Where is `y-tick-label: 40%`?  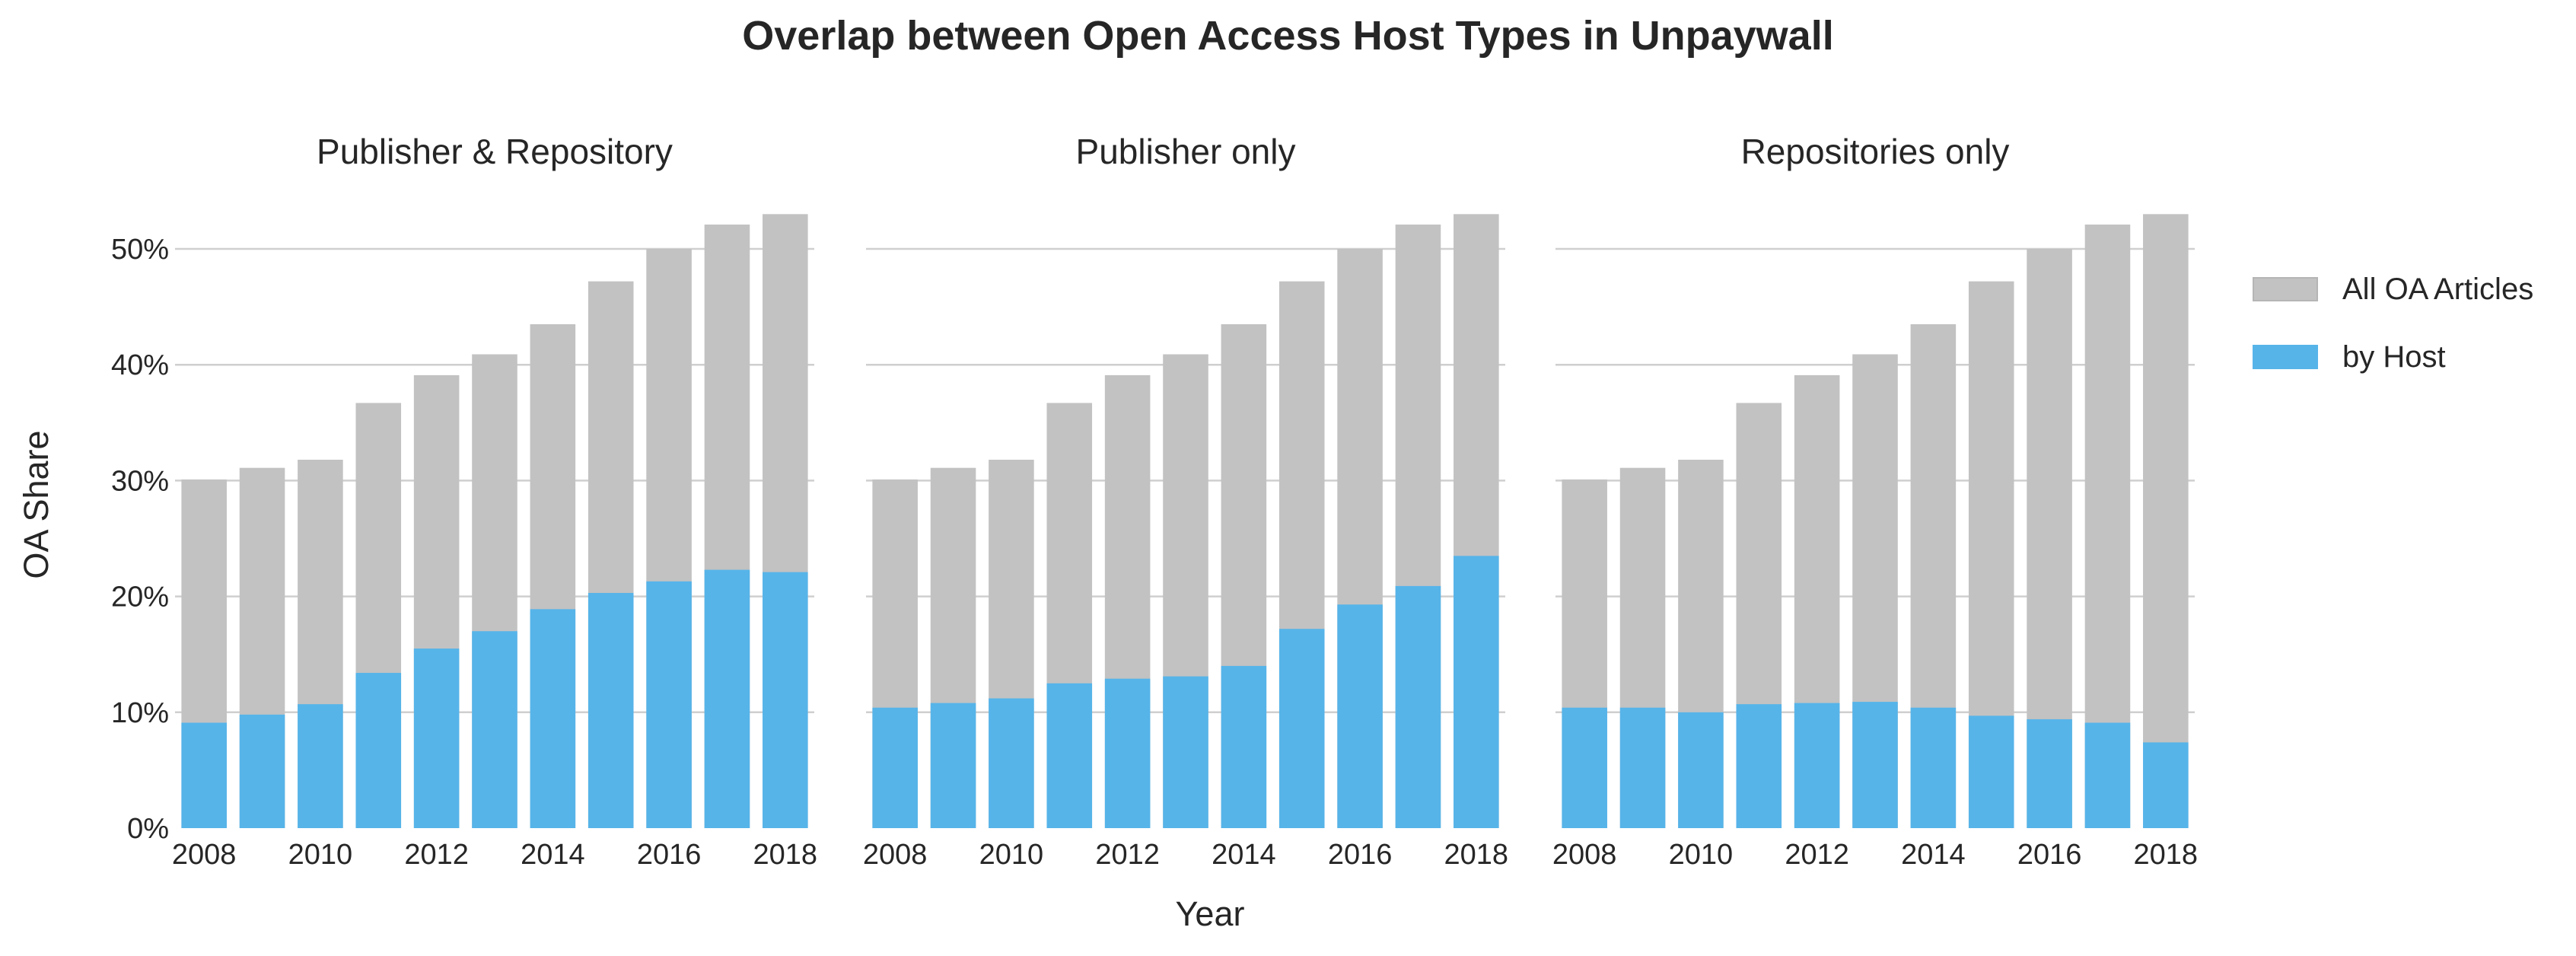
y-tick-label: 40% is located at coordinates (140, 365).